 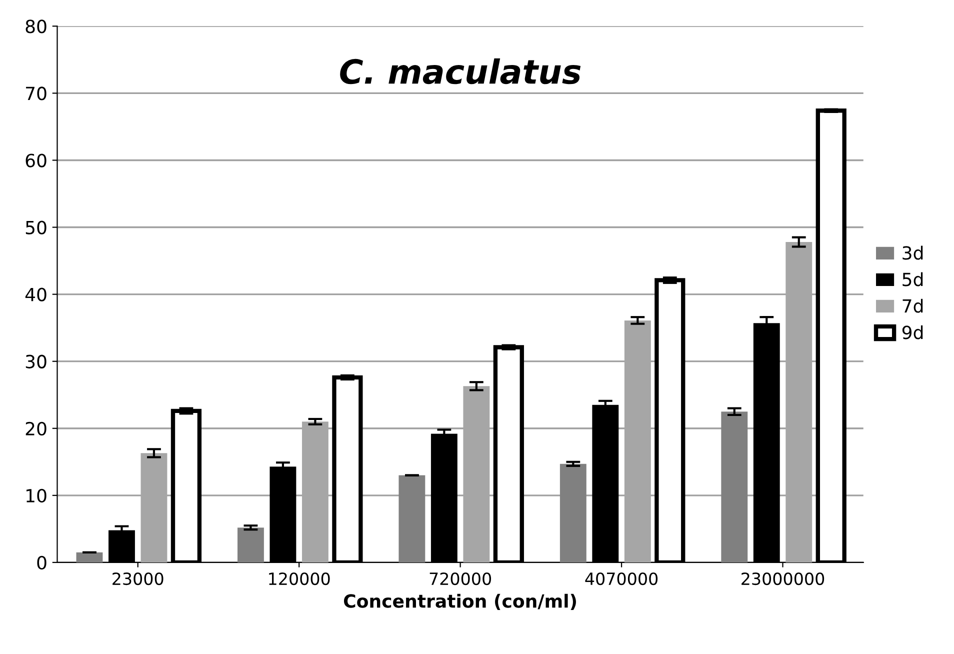 I want to click on y-tick-label: 30, so click(x=36, y=361).